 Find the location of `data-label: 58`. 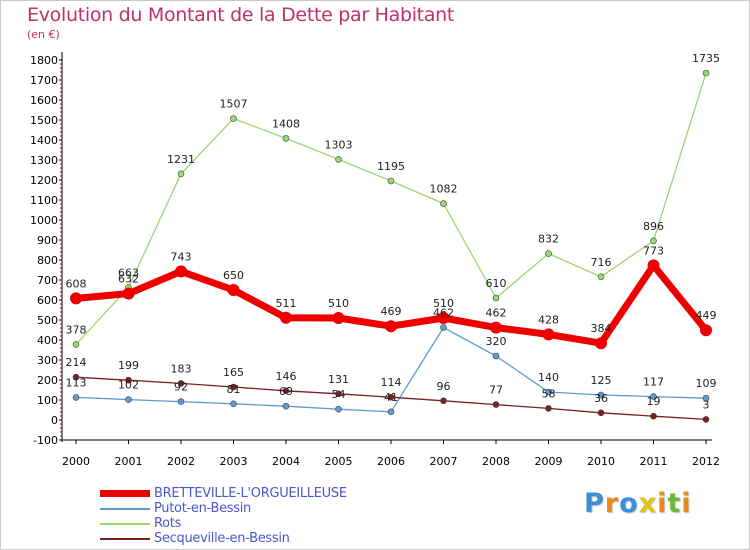

data-label: 58 is located at coordinates (549, 393).